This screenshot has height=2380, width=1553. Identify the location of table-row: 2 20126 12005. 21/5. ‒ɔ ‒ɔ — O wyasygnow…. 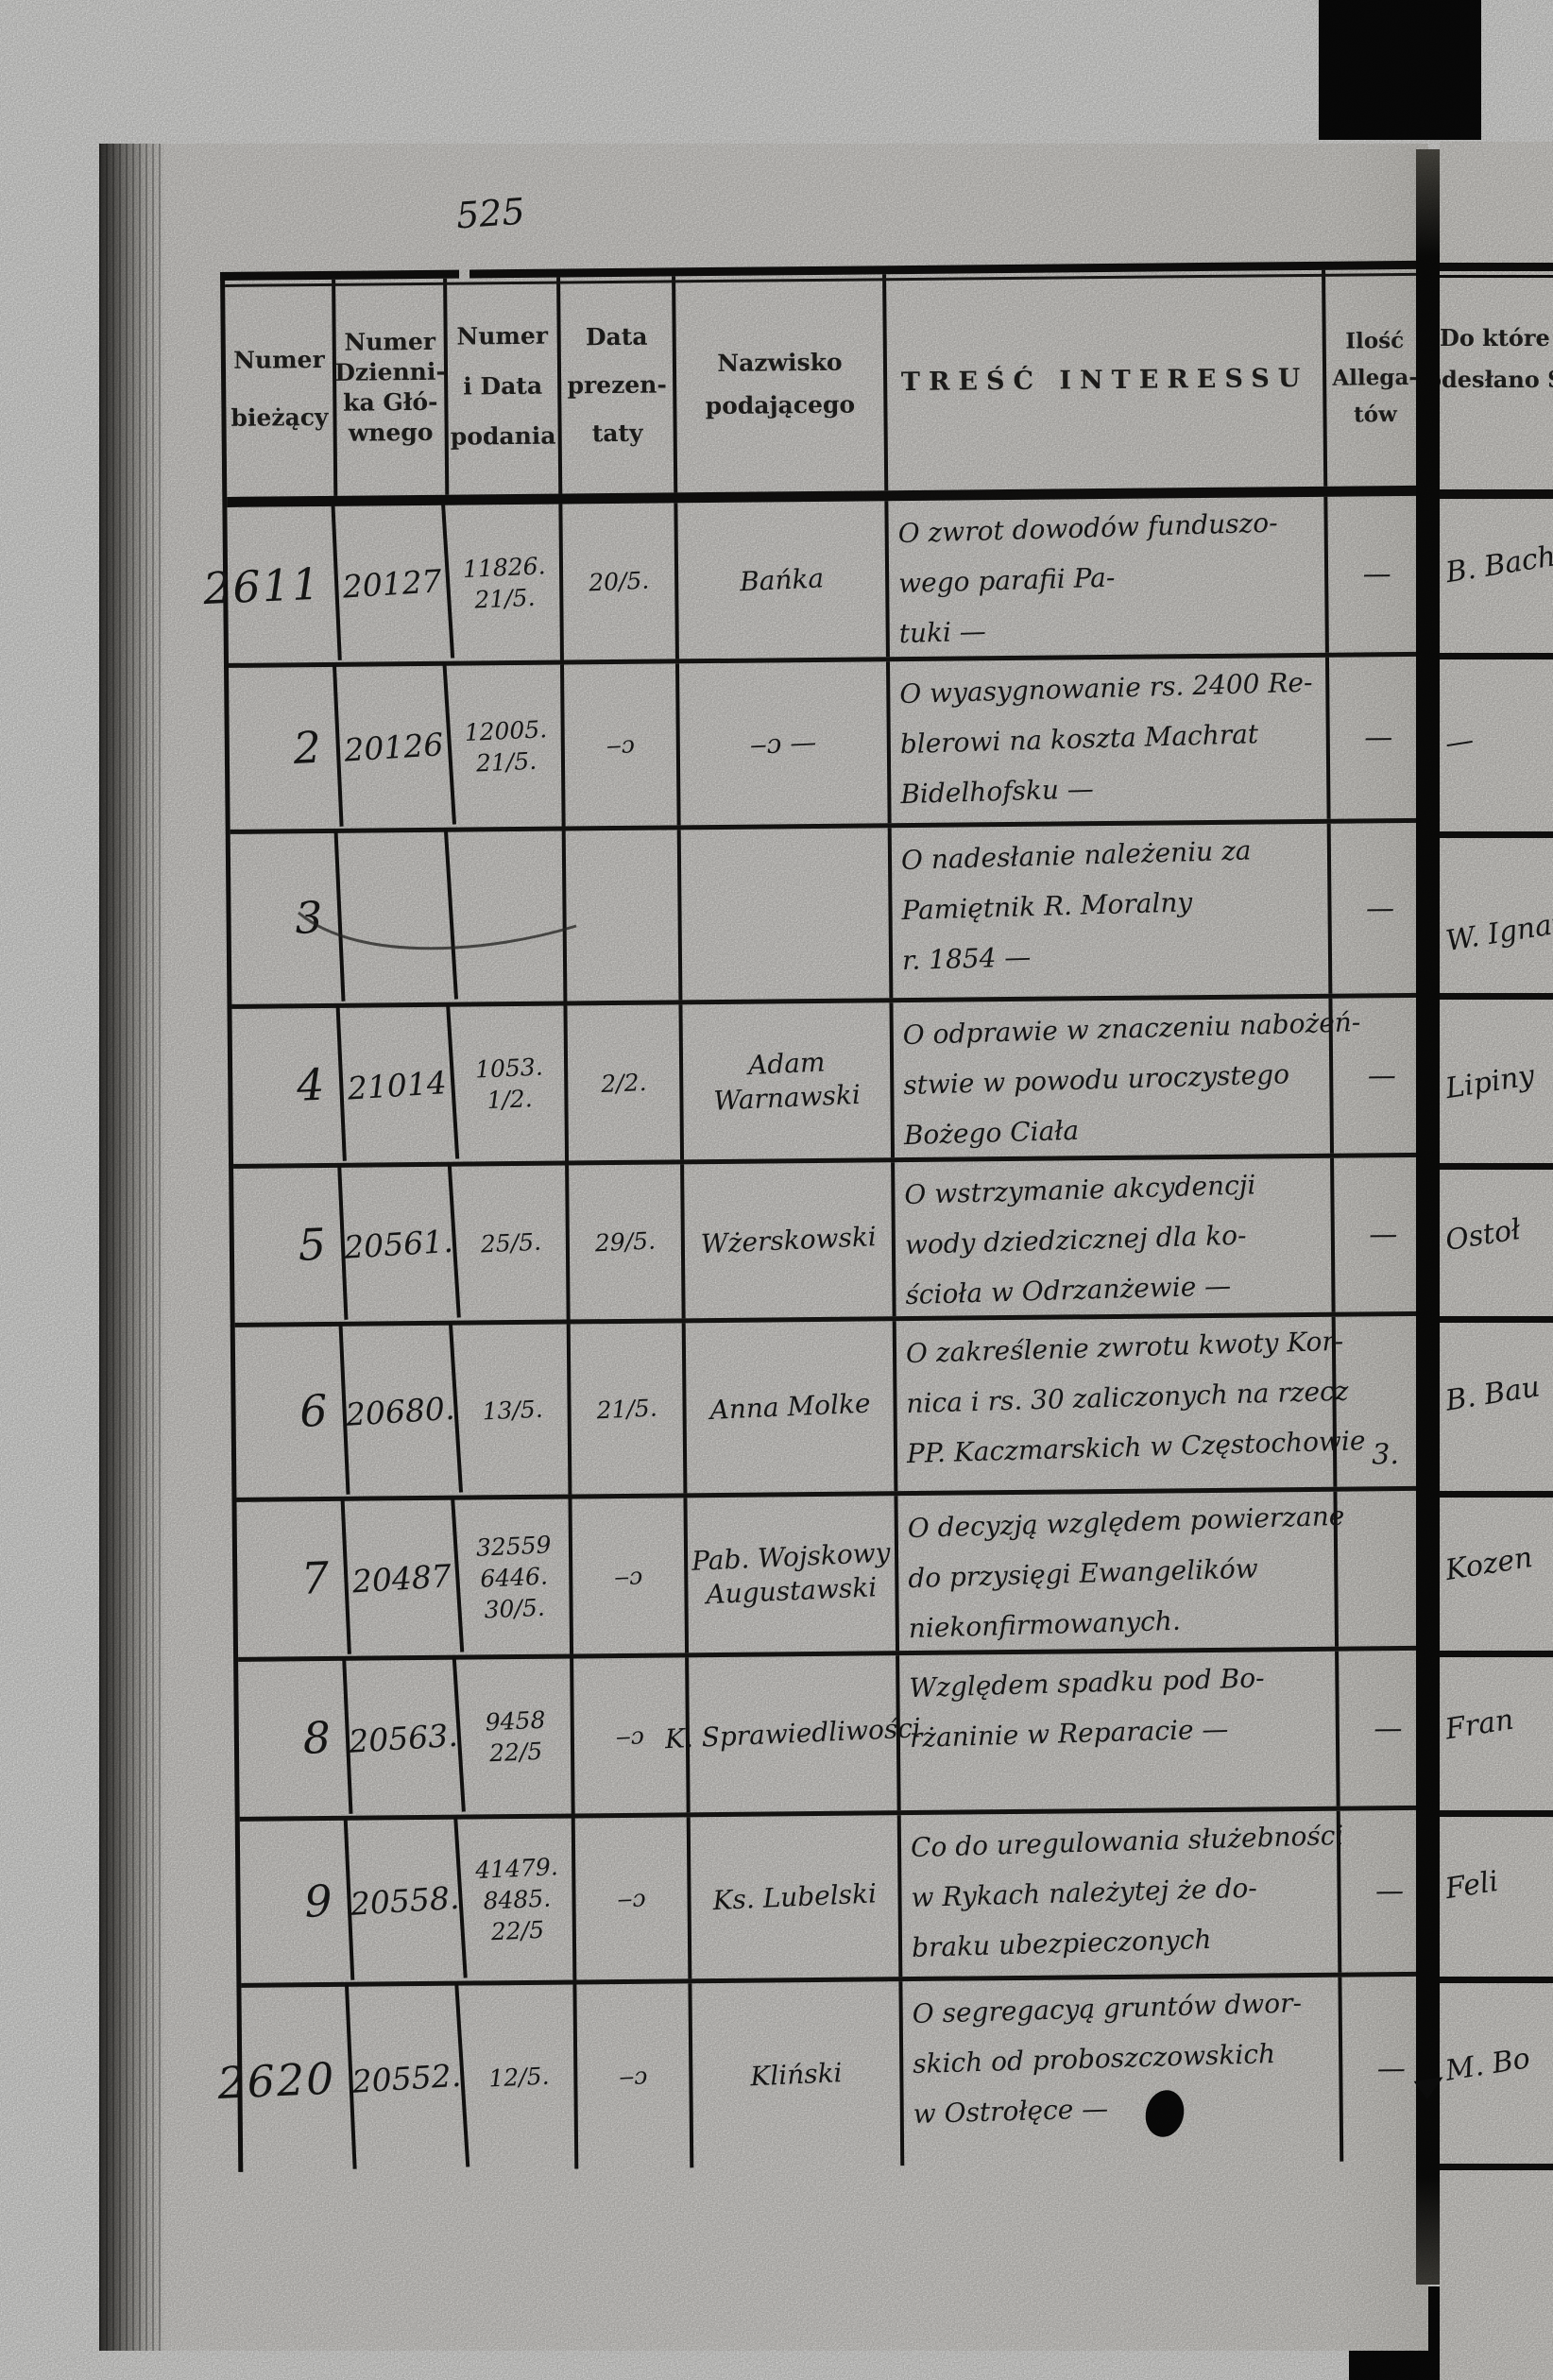
(829, 745).